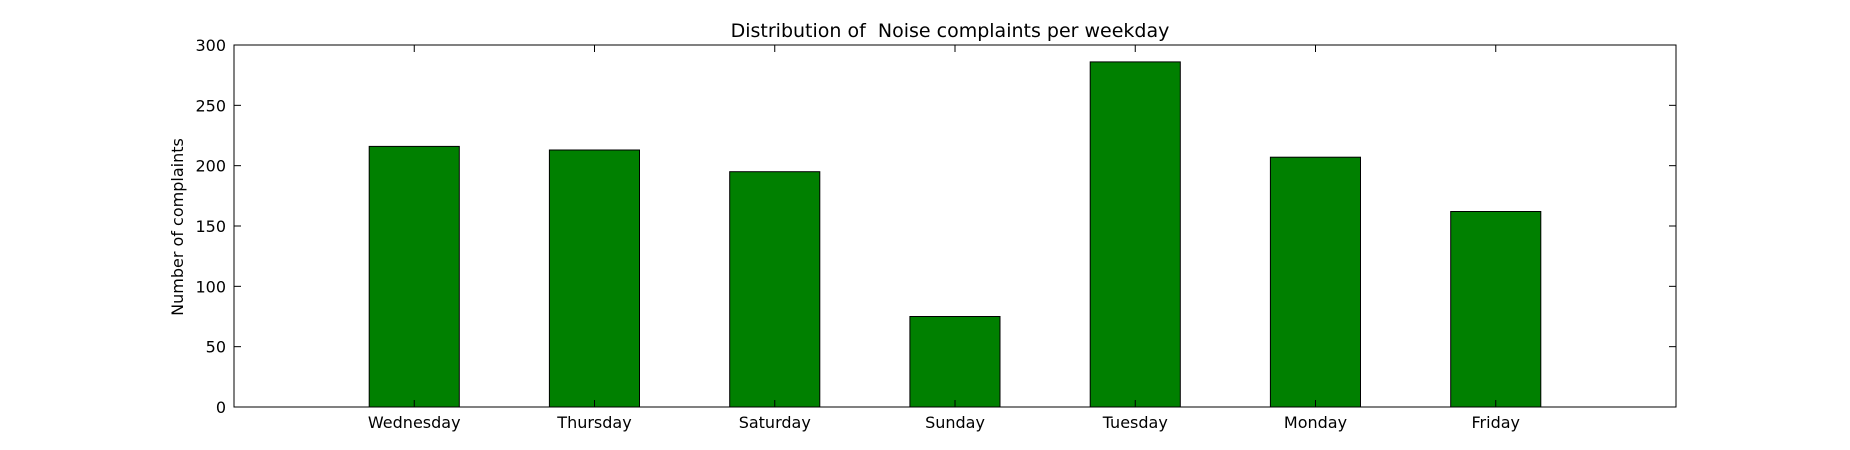 Image resolution: width=1850 pixels, height=450 pixels. What do you see at coordinates (775, 289) in the screenshot?
I see `bar-saturday` at bounding box center [775, 289].